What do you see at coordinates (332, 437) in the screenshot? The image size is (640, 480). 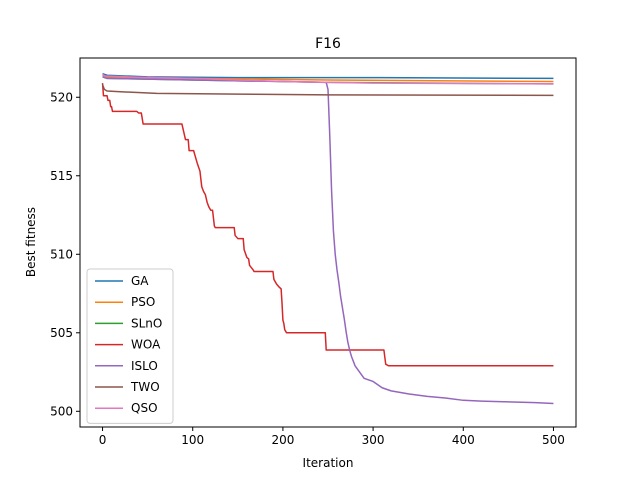 I see `x-axis: 0 100 200 300 400 500` at bounding box center [332, 437].